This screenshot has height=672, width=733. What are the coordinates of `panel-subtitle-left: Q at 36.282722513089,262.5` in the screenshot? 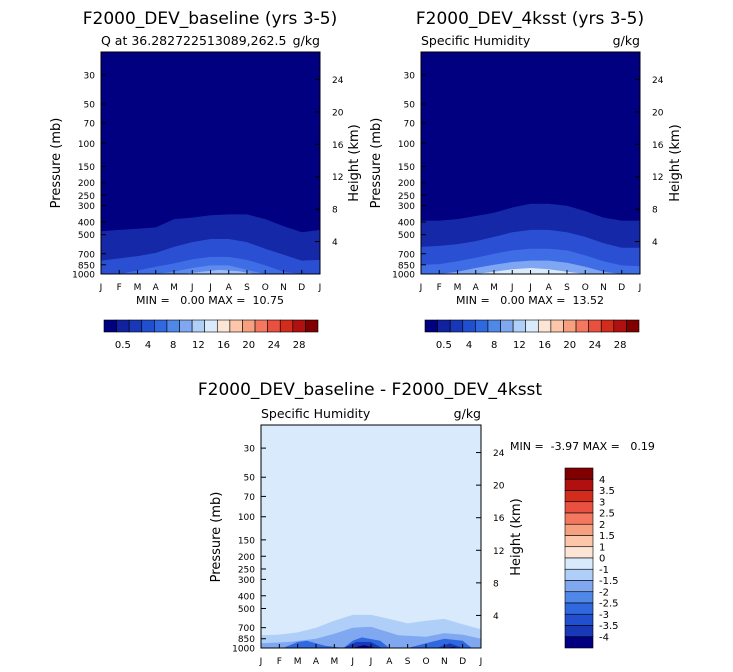 It's located at (193, 40).